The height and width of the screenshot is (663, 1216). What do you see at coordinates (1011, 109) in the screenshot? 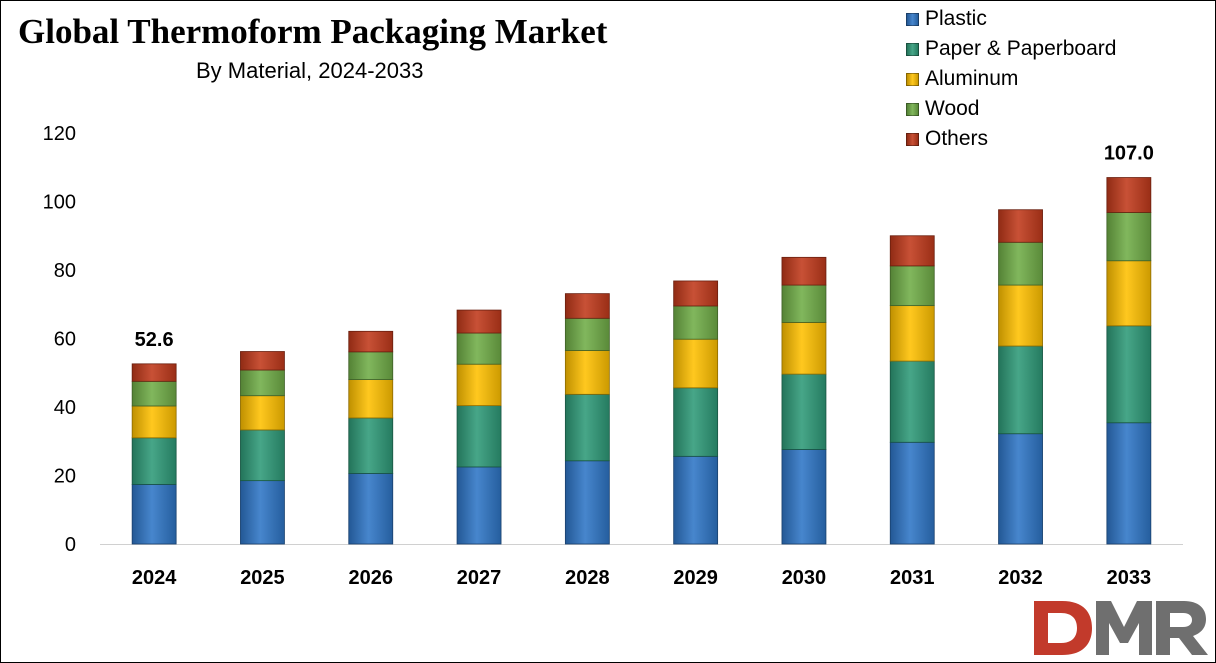
I see `legend-item: Wood` at bounding box center [1011, 109].